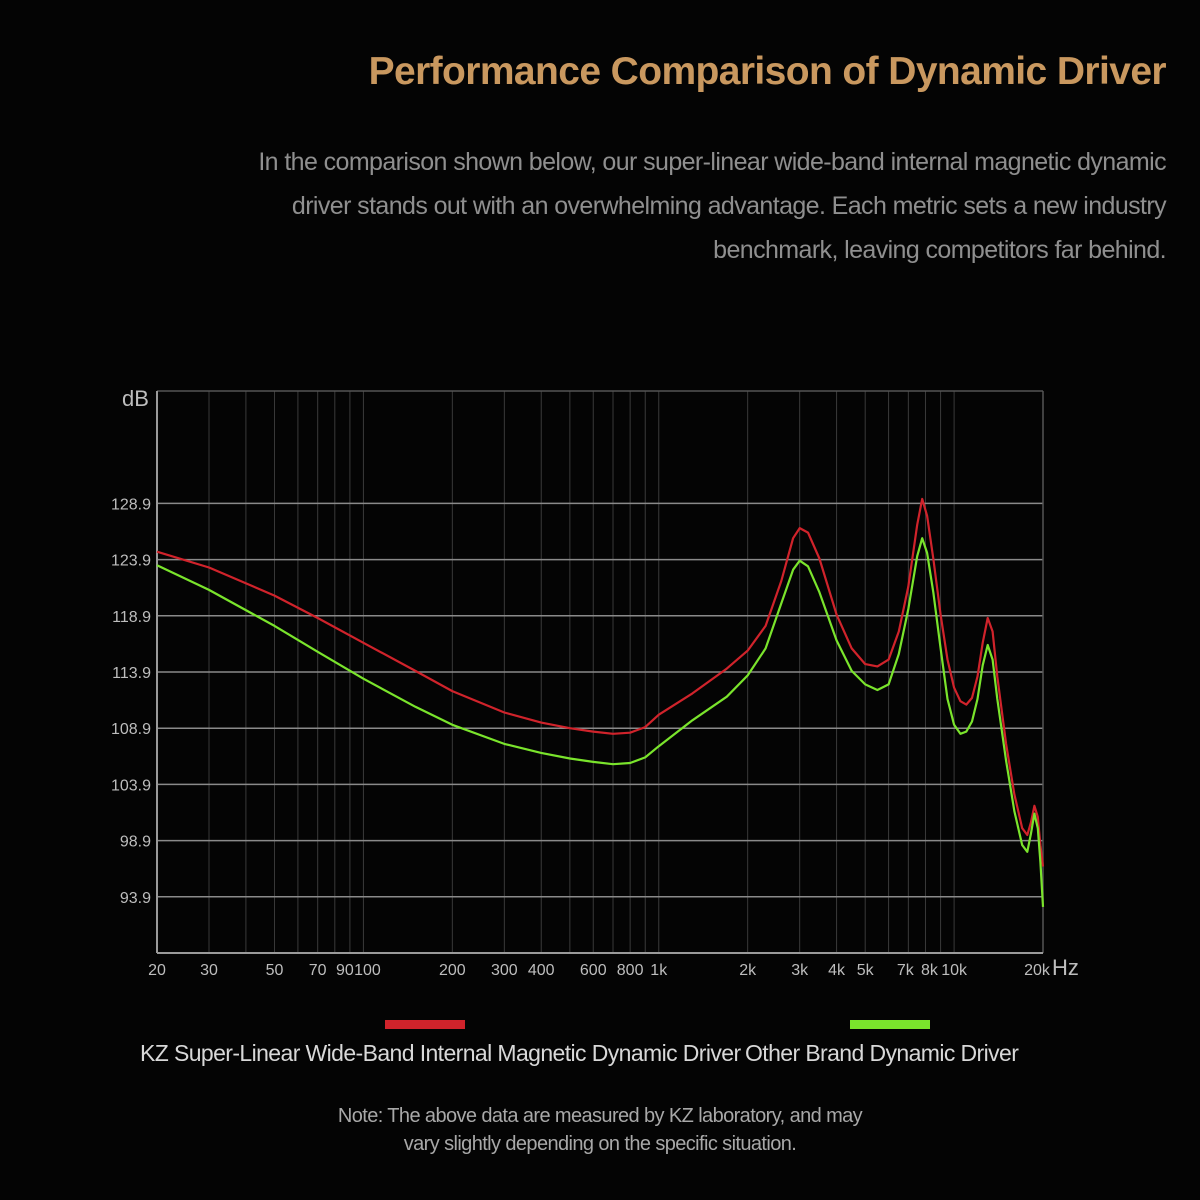  What do you see at coordinates (425, 1024) in the screenshot?
I see `legend-swatch-kz` at bounding box center [425, 1024].